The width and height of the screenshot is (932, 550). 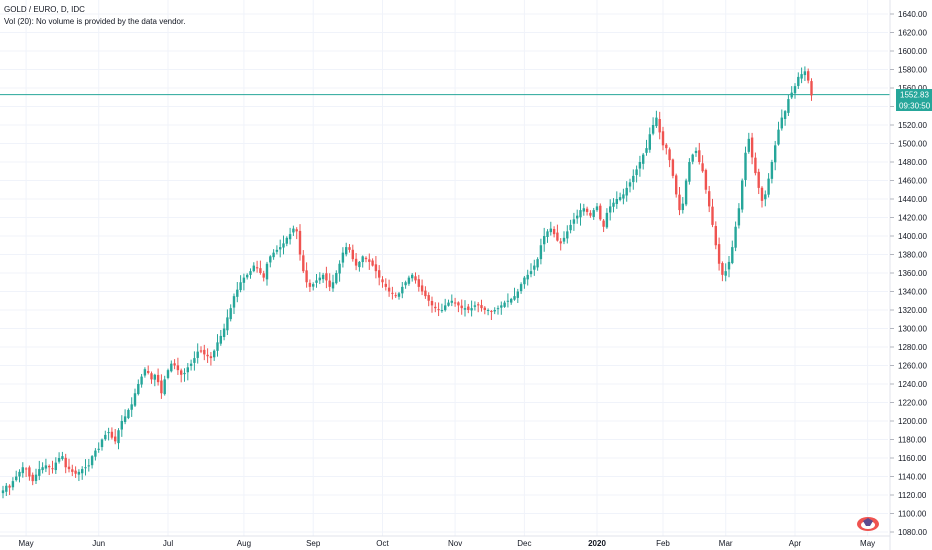 What do you see at coordinates (663, 543) in the screenshot?
I see `time-tick-label: Feb` at bounding box center [663, 543].